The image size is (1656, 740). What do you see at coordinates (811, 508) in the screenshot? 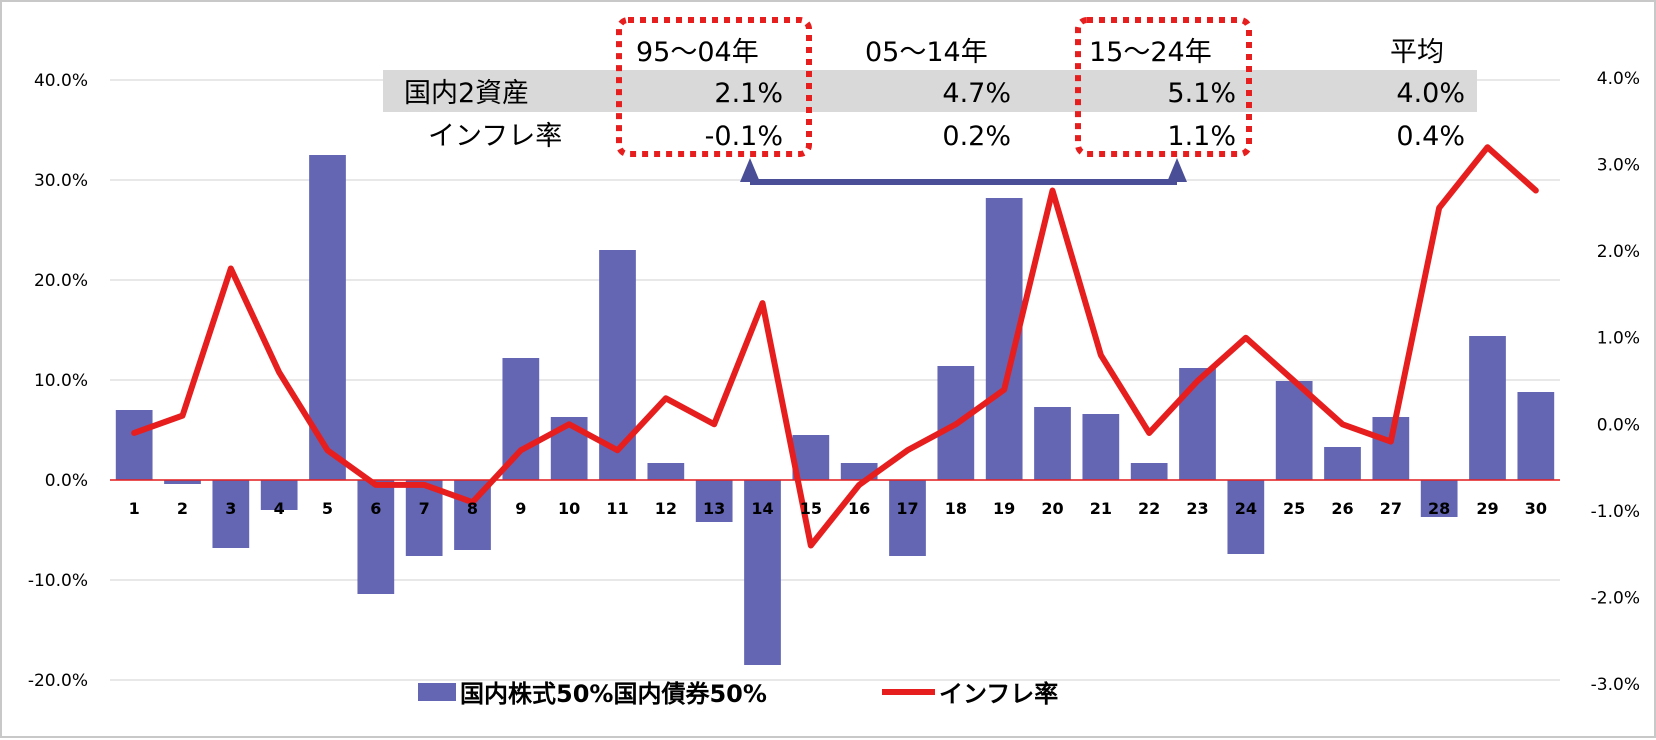
I see `x-tick-label: 15` at bounding box center [811, 508].